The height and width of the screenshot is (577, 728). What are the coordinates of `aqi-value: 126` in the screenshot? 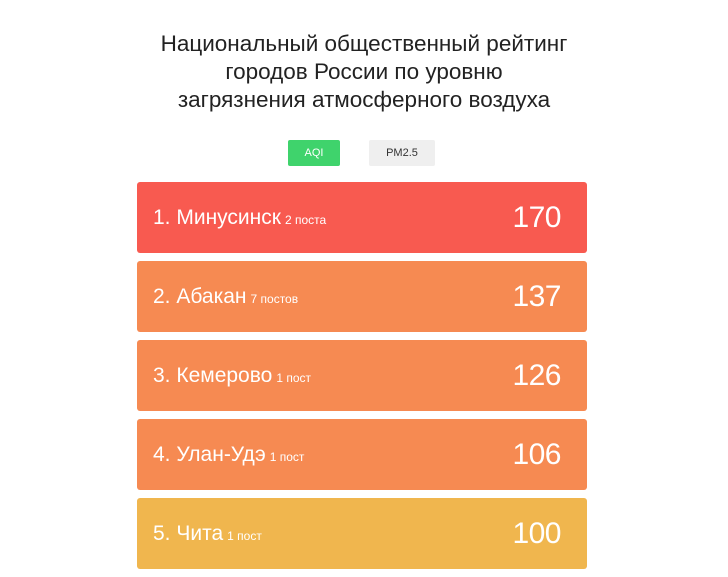 It's located at (536, 375).